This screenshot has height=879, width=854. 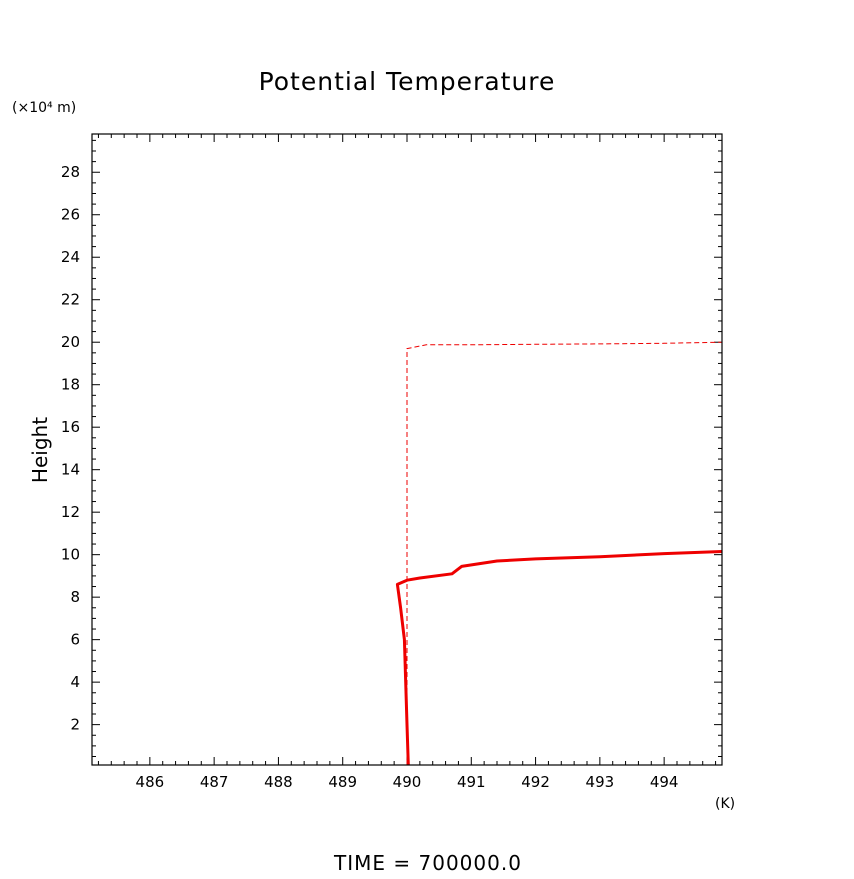 What do you see at coordinates (214, 782) in the screenshot?
I see `x-tick-label: 487` at bounding box center [214, 782].